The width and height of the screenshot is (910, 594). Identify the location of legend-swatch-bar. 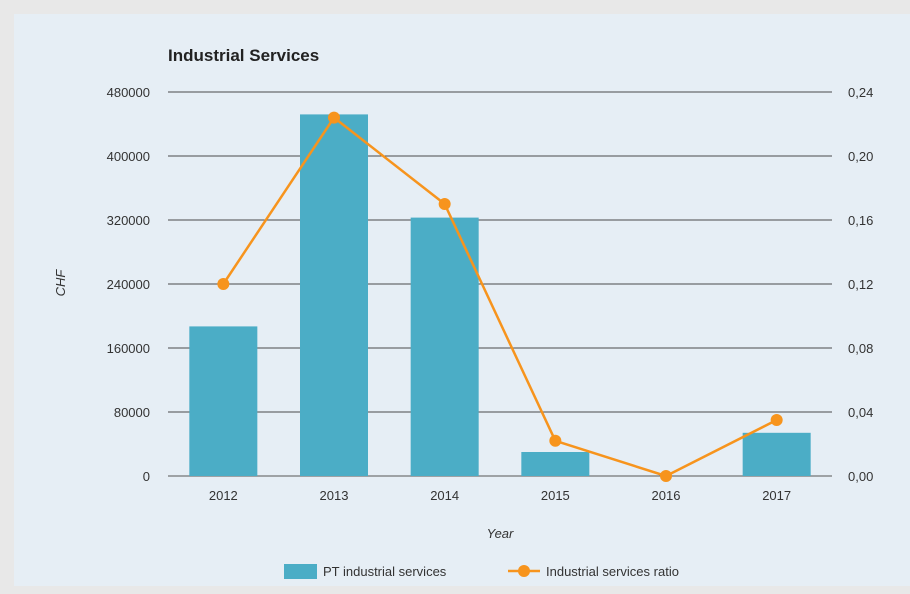
(300, 571).